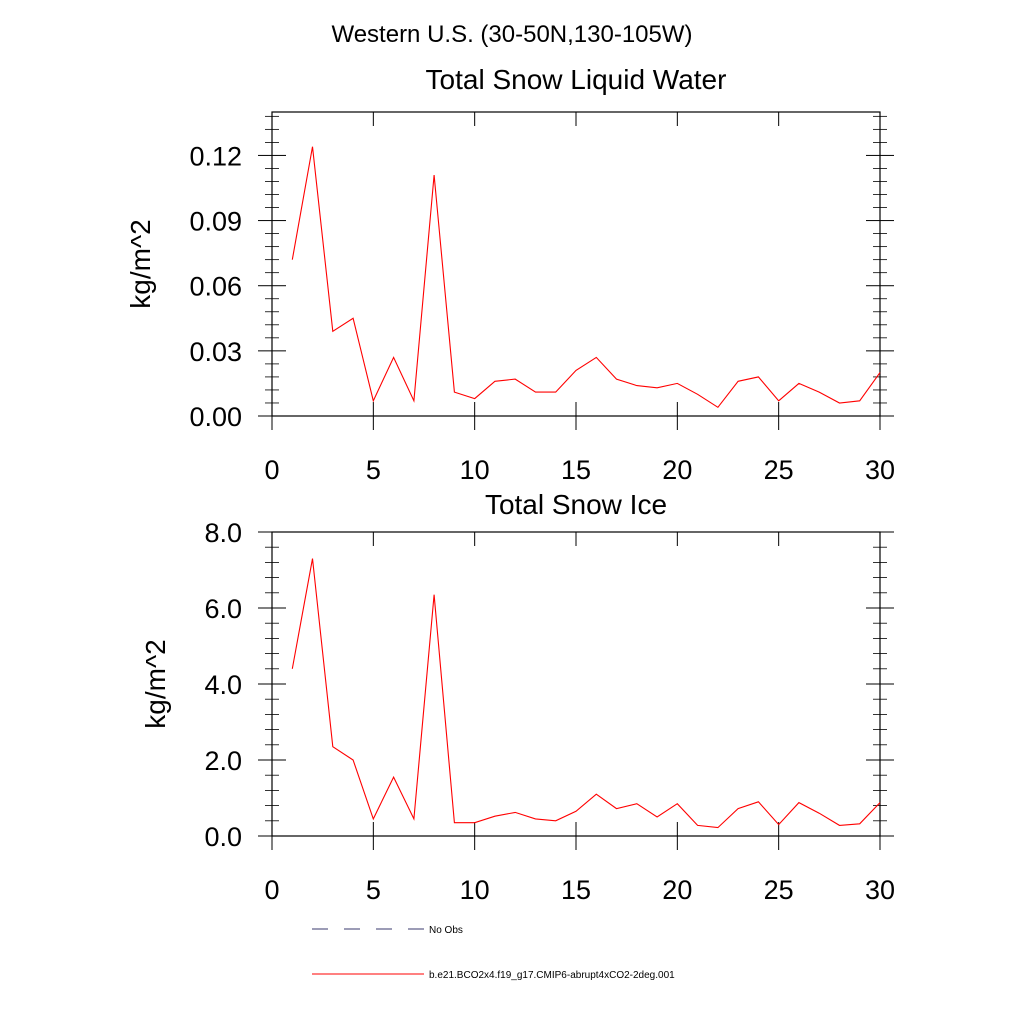 The image size is (1024, 1024). Describe the element at coordinates (387, 930) in the screenshot. I see `legend-item-no-obs: No Obs` at that location.